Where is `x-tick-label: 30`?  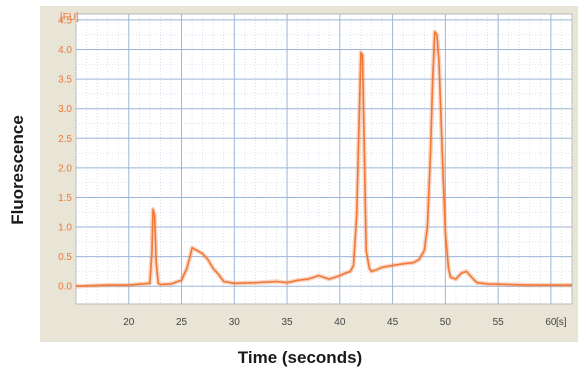 x-tick-label: 30 is located at coordinates (235, 322).